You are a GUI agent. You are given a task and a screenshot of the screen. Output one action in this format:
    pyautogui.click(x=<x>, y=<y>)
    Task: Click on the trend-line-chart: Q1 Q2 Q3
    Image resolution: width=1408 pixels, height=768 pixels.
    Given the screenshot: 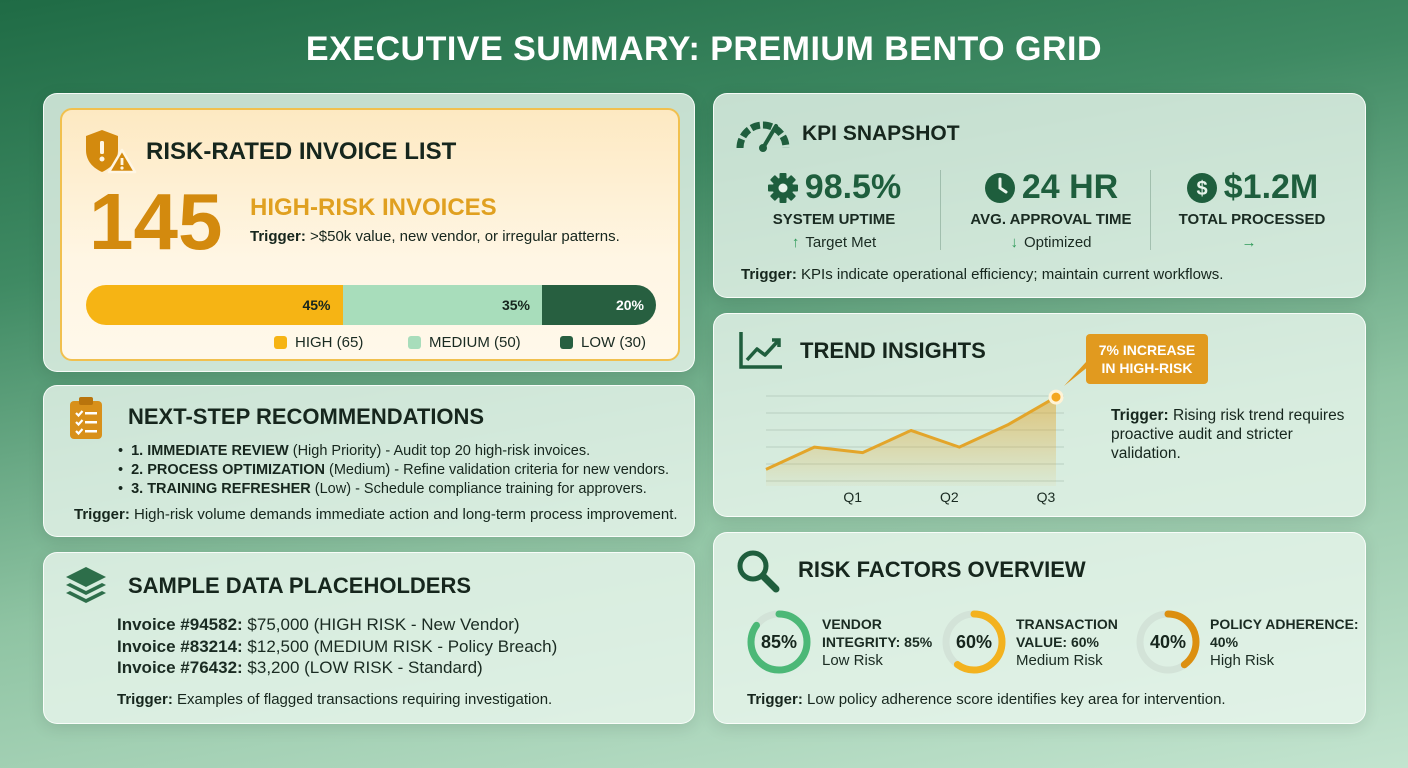 What is the action you would take?
    pyautogui.click(x=914, y=447)
    